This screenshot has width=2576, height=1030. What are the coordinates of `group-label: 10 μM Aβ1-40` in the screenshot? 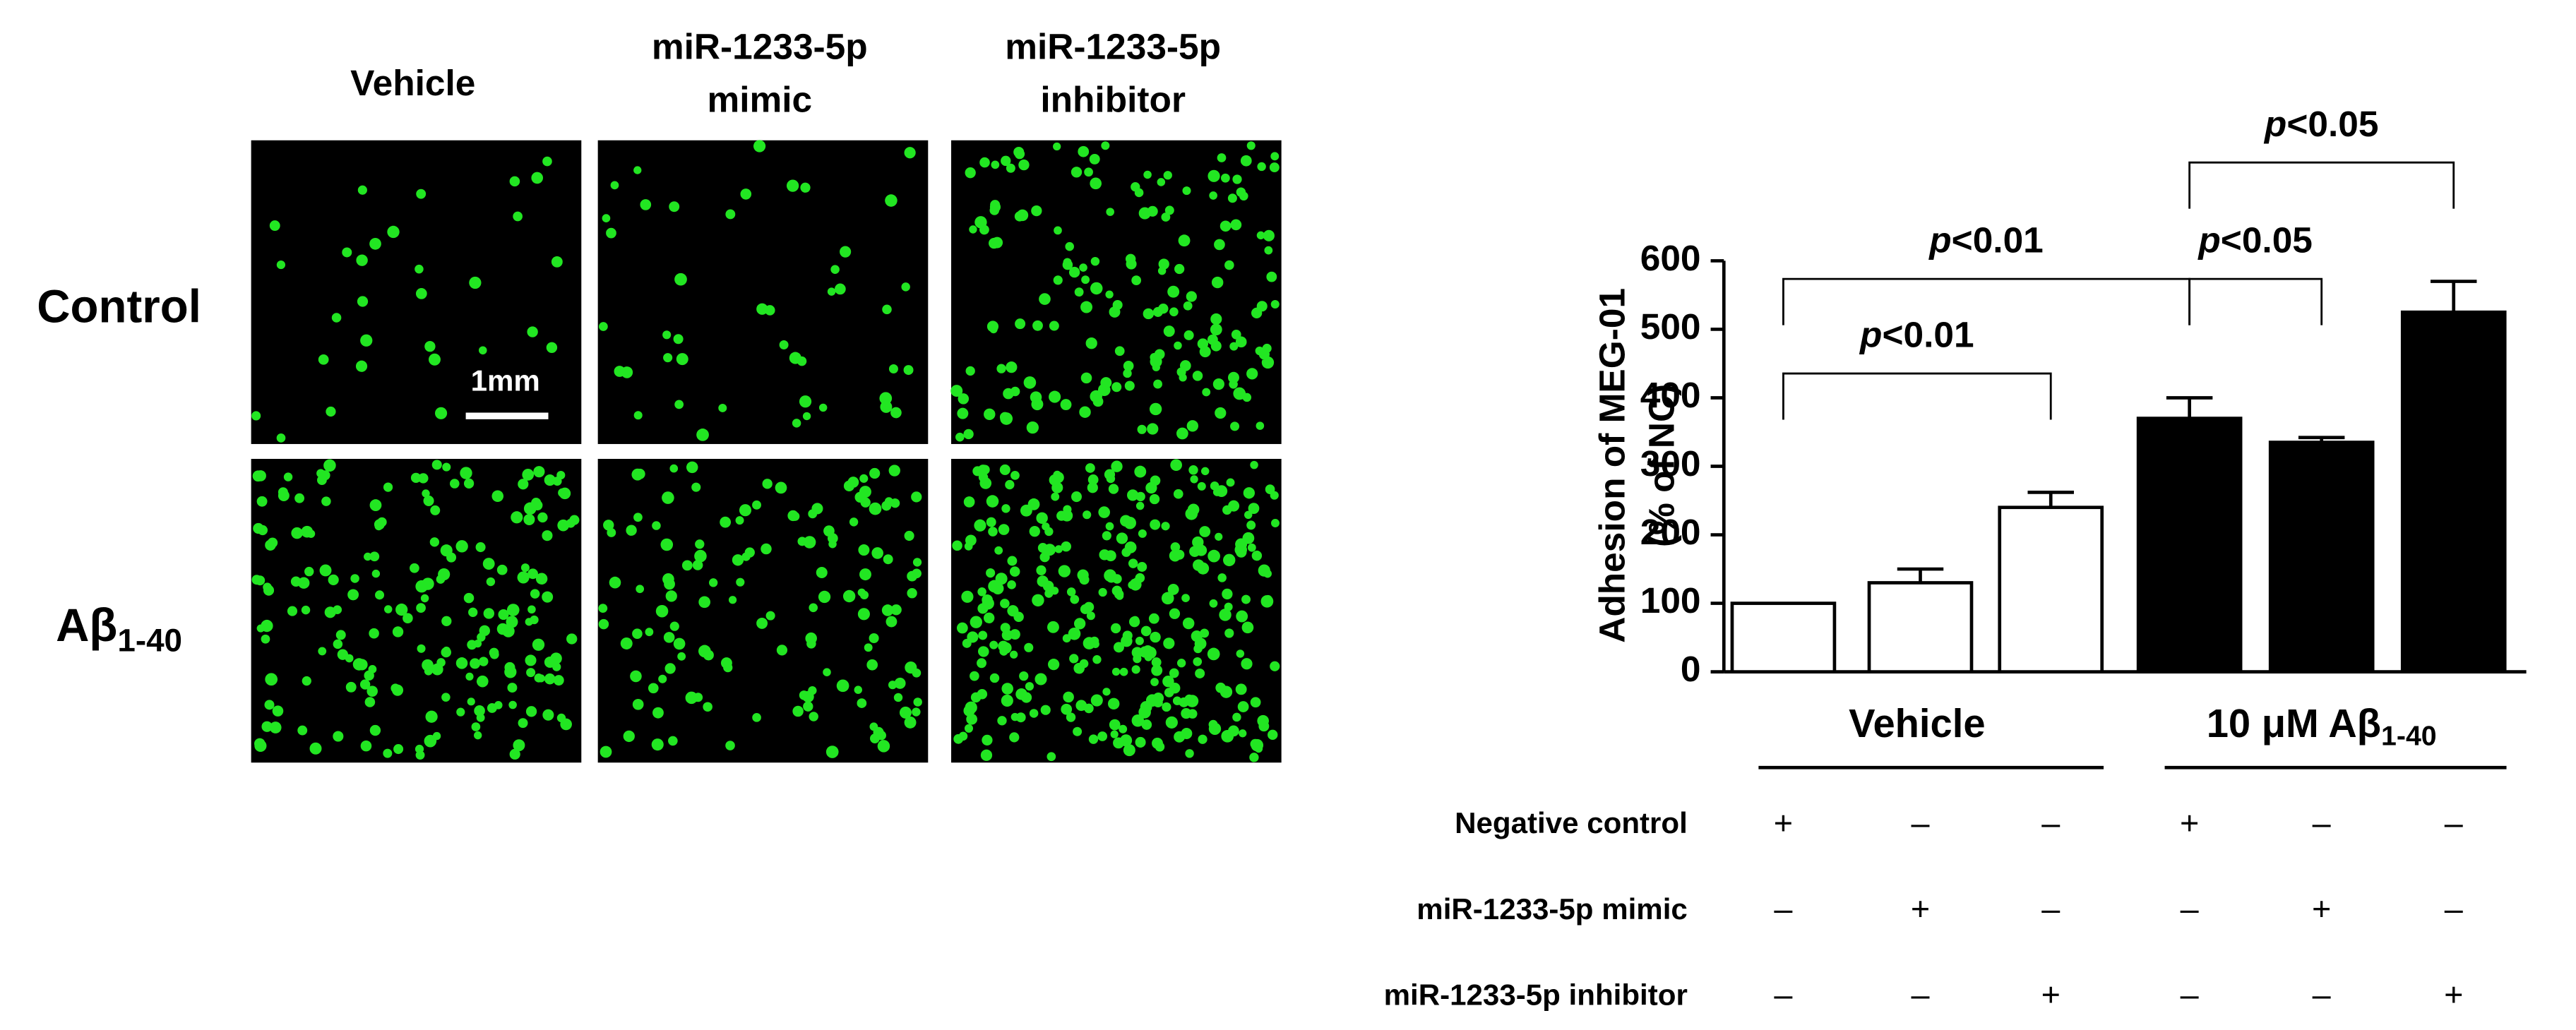 It's located at (2322, 727).